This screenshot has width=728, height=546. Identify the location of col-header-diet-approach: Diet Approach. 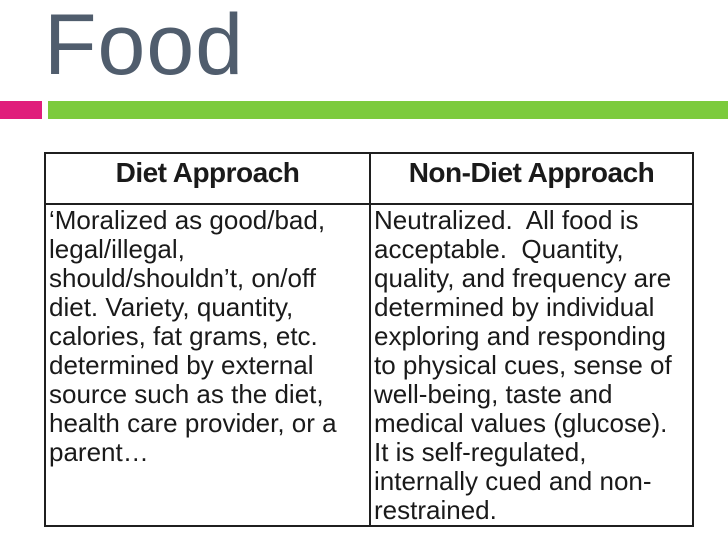
(207, 178).